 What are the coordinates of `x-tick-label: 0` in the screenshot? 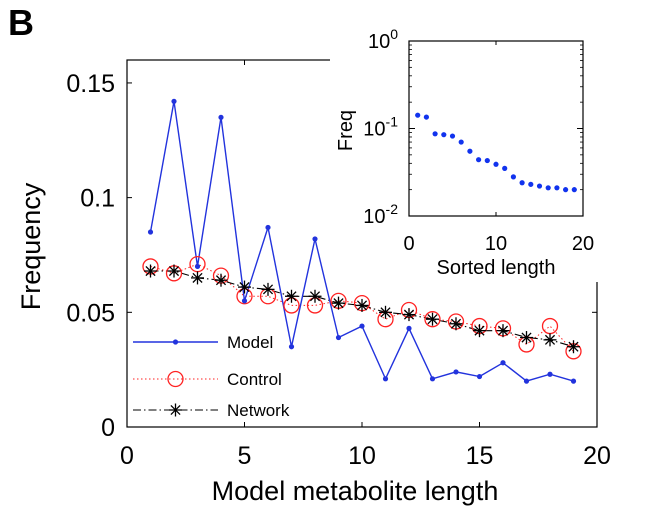 It's located at (127, 456).